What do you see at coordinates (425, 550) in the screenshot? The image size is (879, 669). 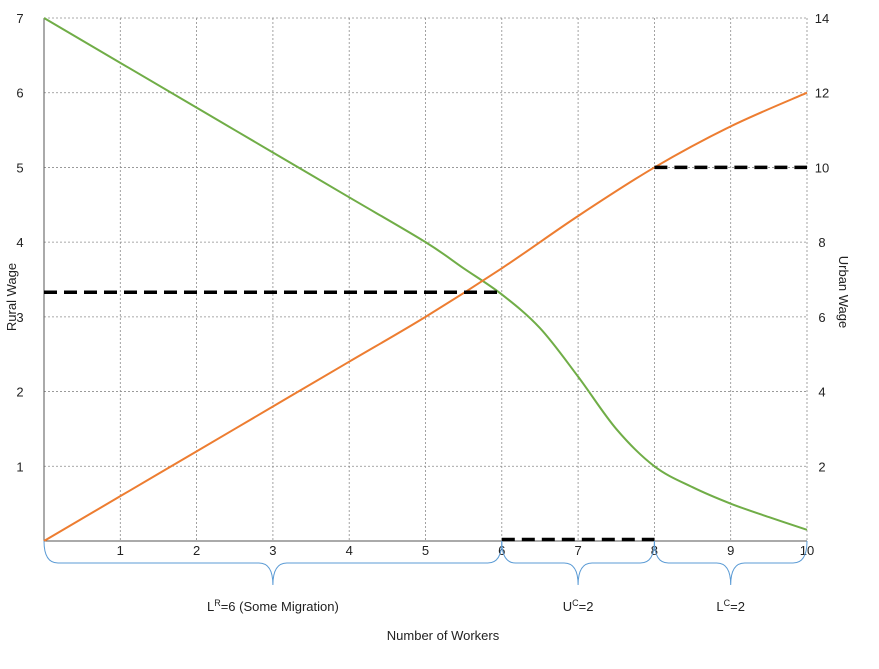 I see `x-tick-label: 5` at bounding box center [425, 550].